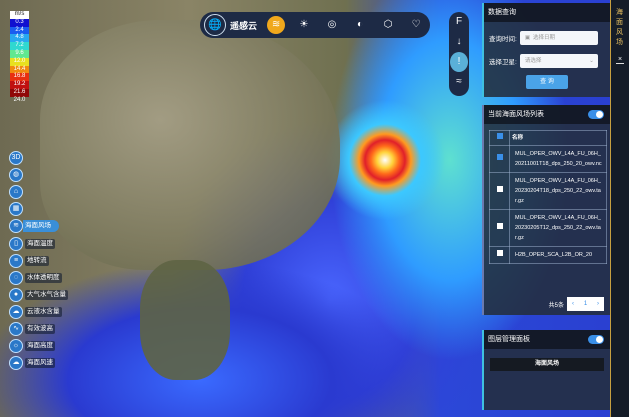  What do you see at coordinates (591, 61) in the screenshot?
I see `chevron-down-icon: ⌄` at bounding box center [591, 61].